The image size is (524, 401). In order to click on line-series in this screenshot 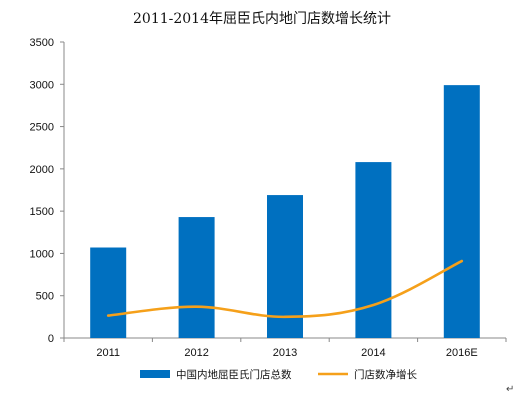, I will do `click(285, 289)`.